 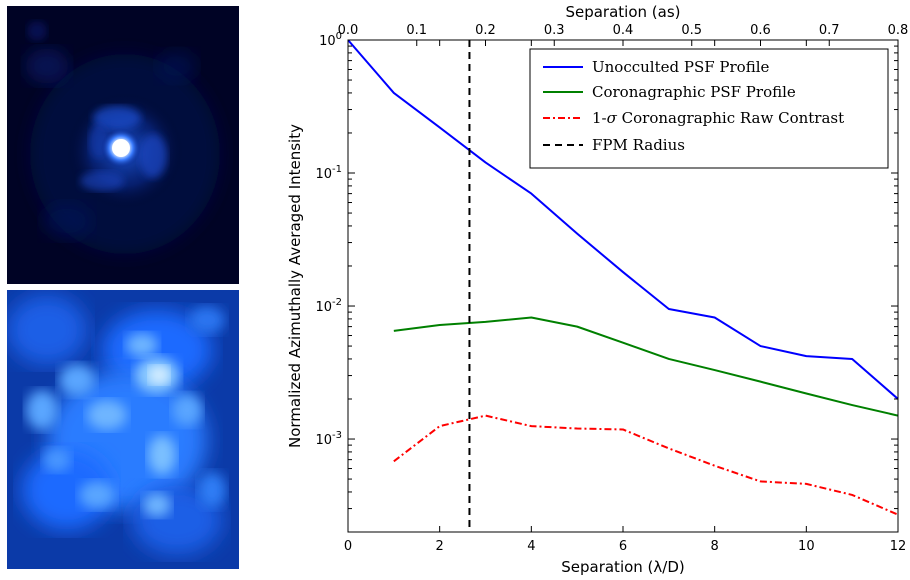 What do you see at coordinates (898, 30) in the screenshot?
I see `x2-tick-label: 0.8` at bounding box center [898, 30].